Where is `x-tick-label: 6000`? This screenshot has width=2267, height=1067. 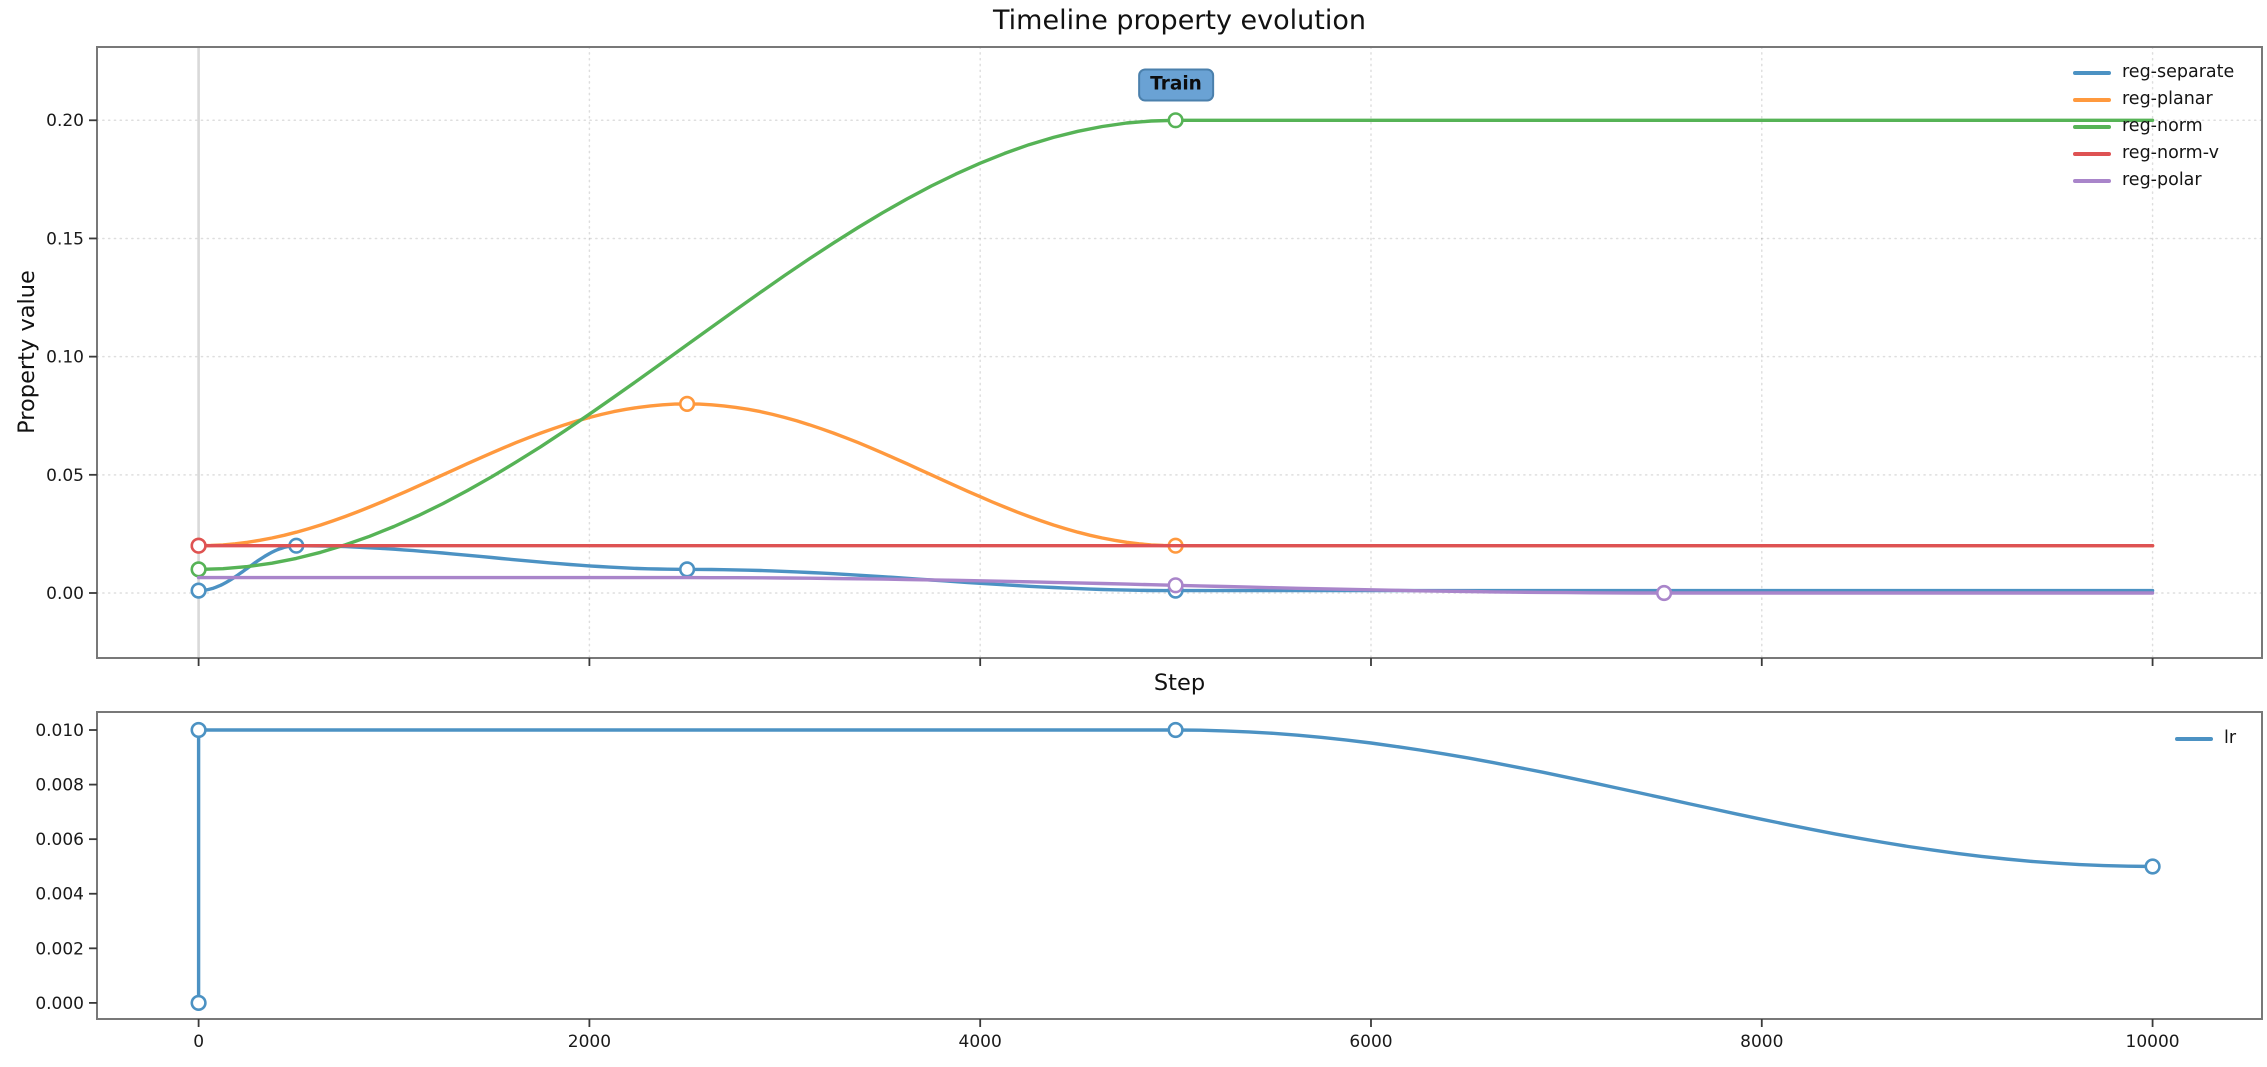 x-tick-label: 6000 is located at coordinates (1370, 1042).